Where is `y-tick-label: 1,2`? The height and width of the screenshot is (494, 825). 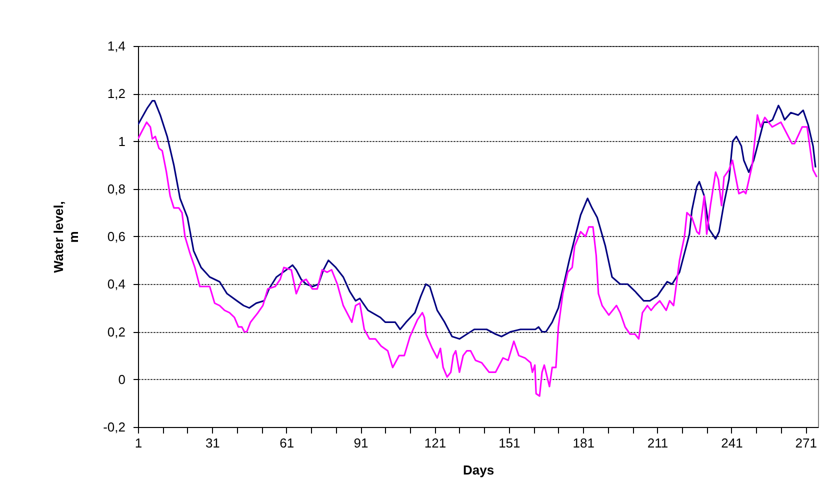
y-tick-label: 1,2 is located at coordinates (116, 94).